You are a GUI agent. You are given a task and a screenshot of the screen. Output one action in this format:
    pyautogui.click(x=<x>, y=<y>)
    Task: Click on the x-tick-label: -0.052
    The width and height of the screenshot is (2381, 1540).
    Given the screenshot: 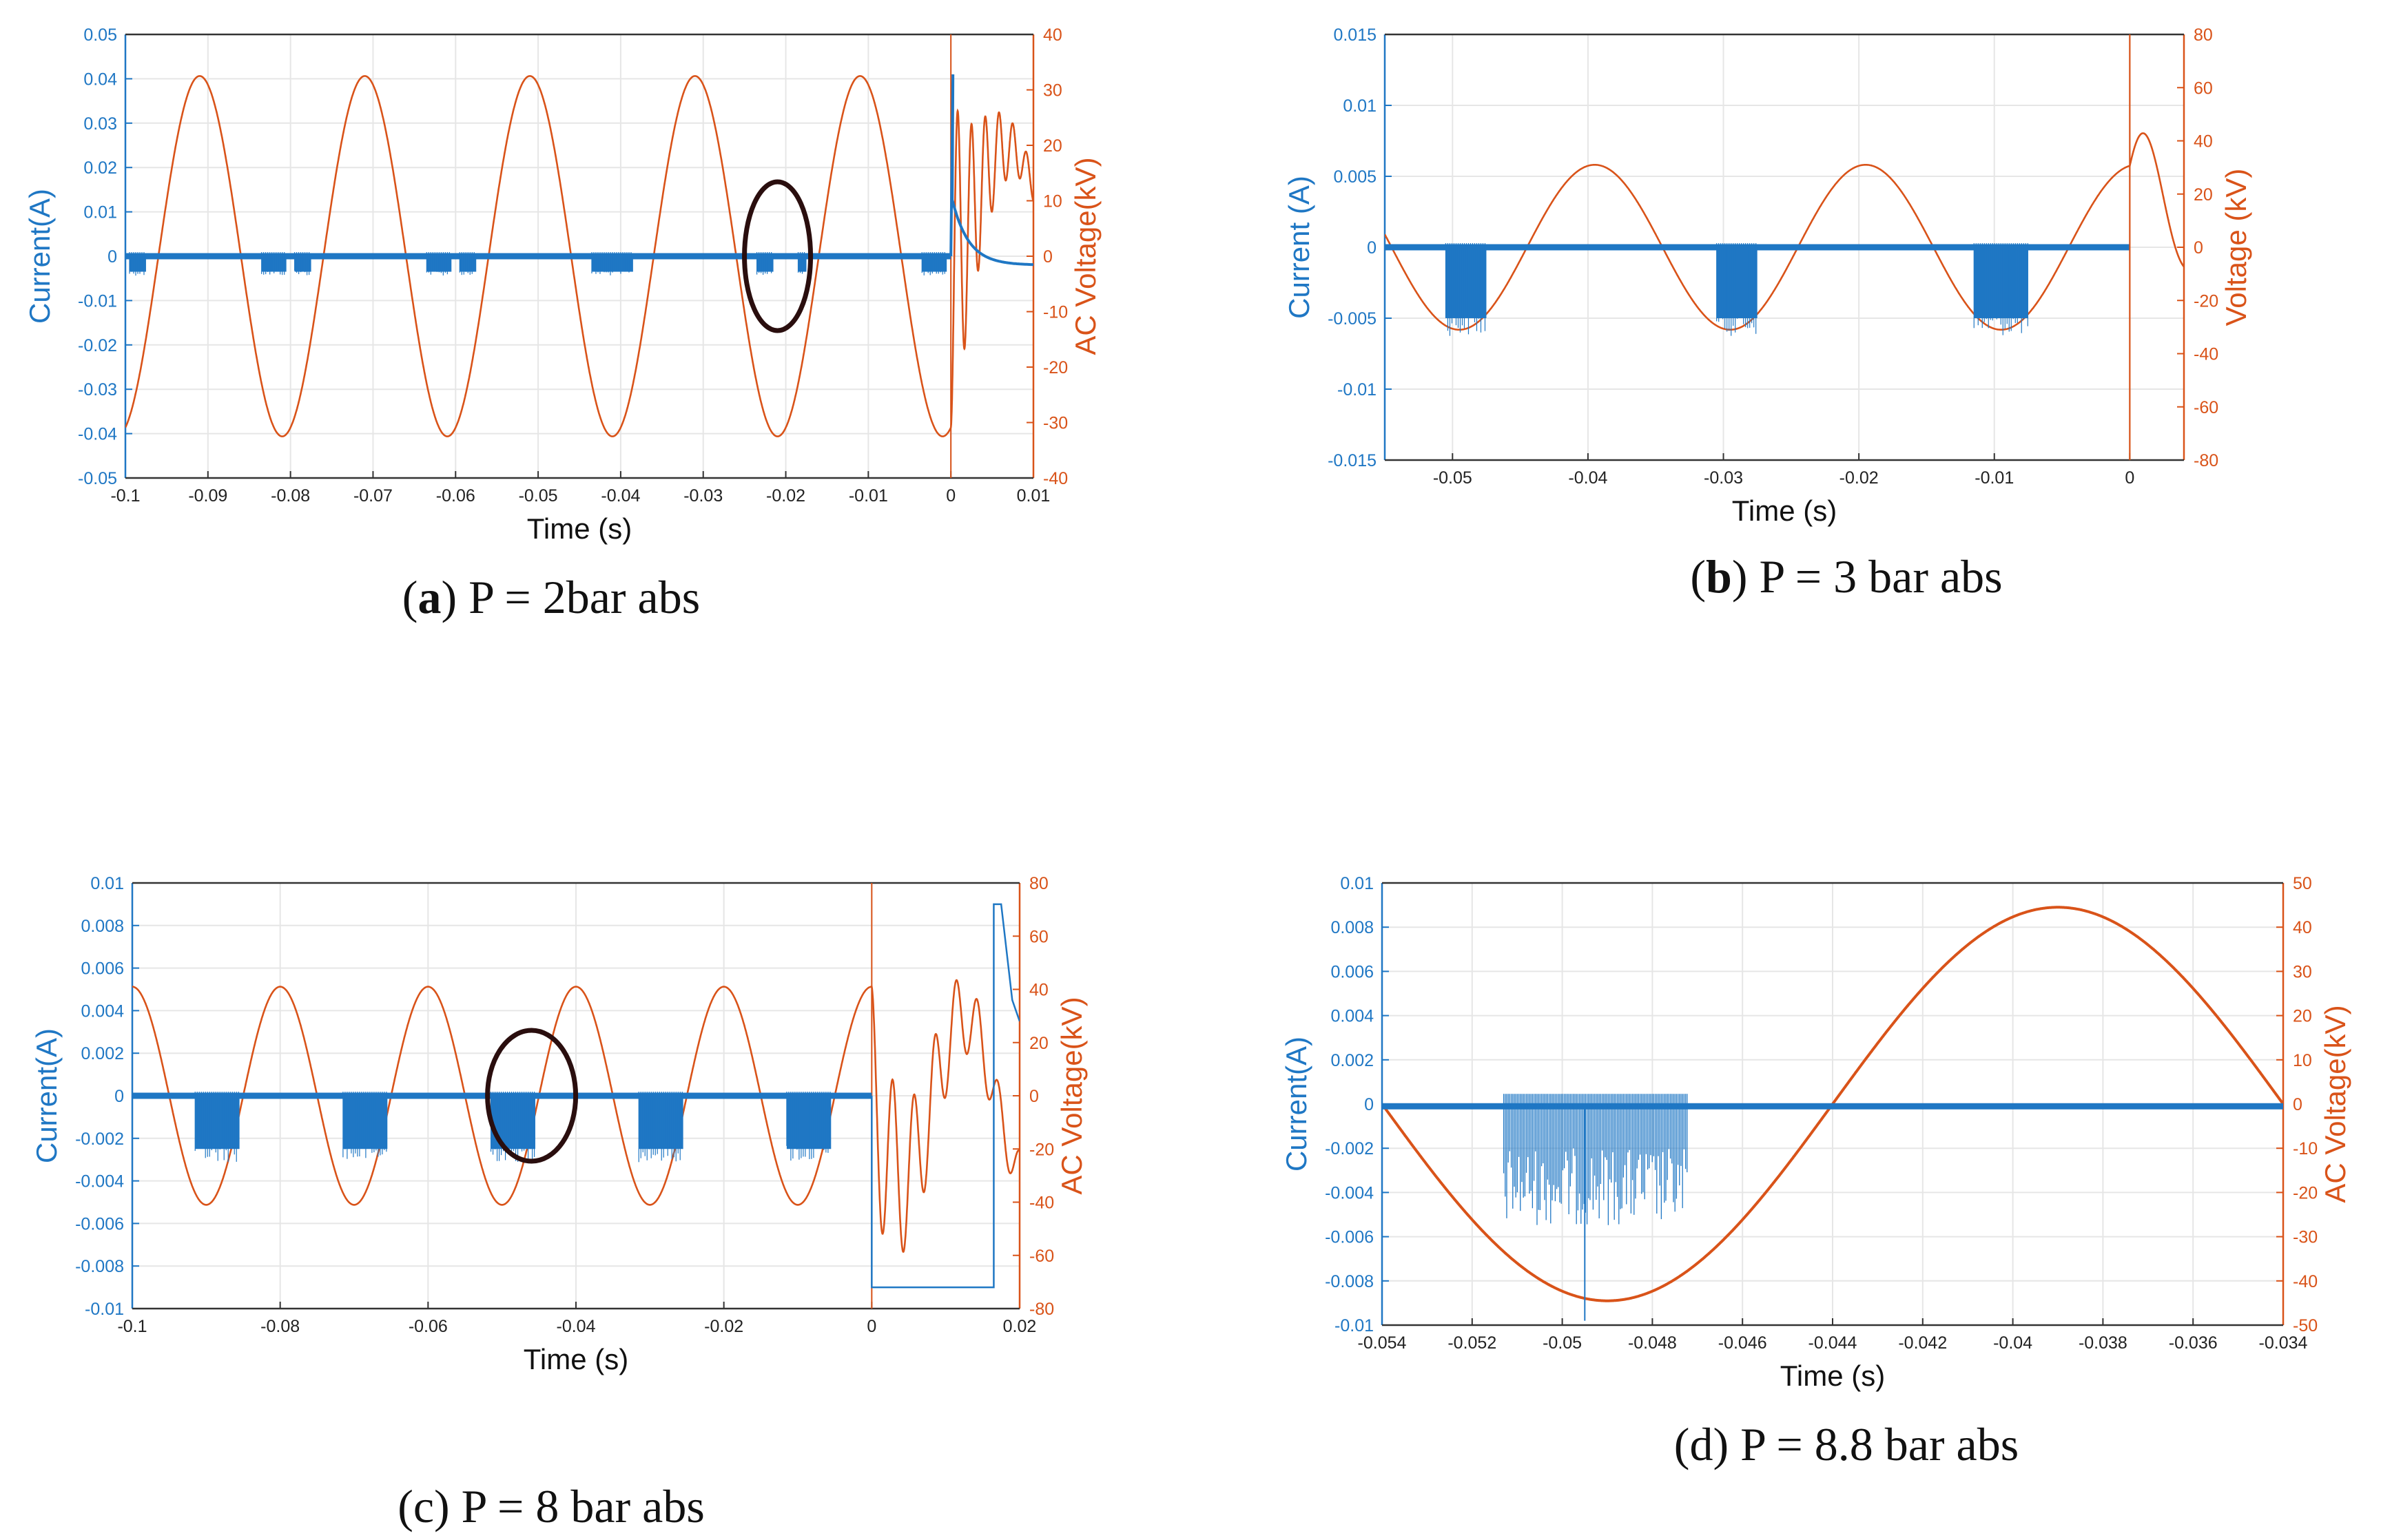 What is the action you would take?
    pyautogui.click(x=1472, y=1343)
    